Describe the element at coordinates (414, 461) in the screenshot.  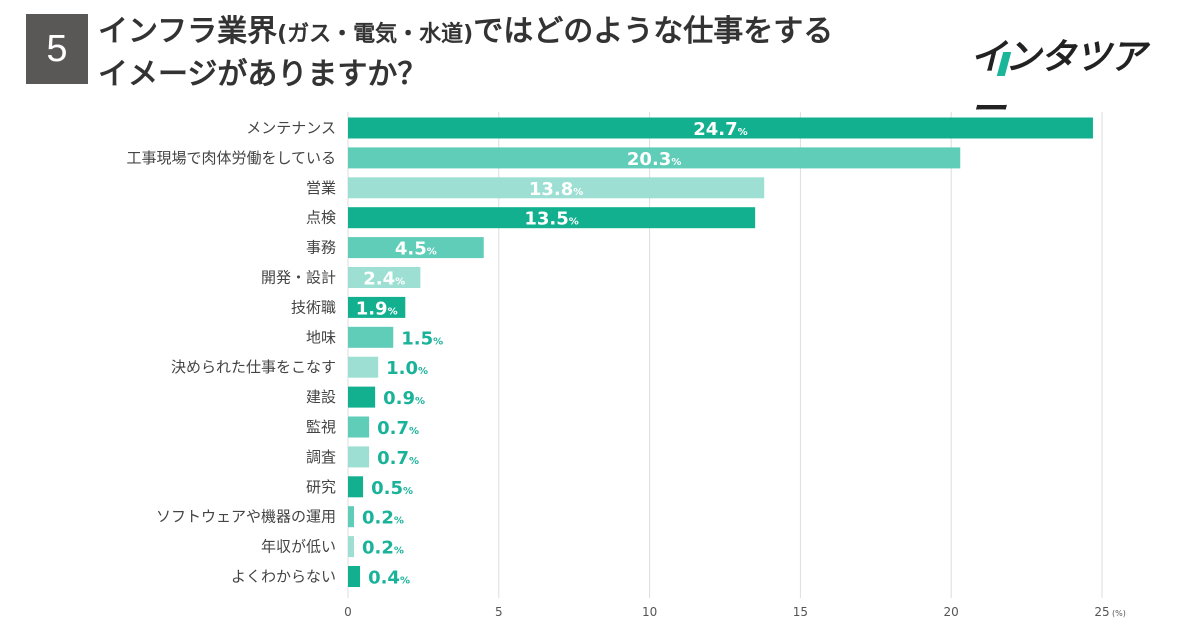
I see `value-percent-11: %` at that location.